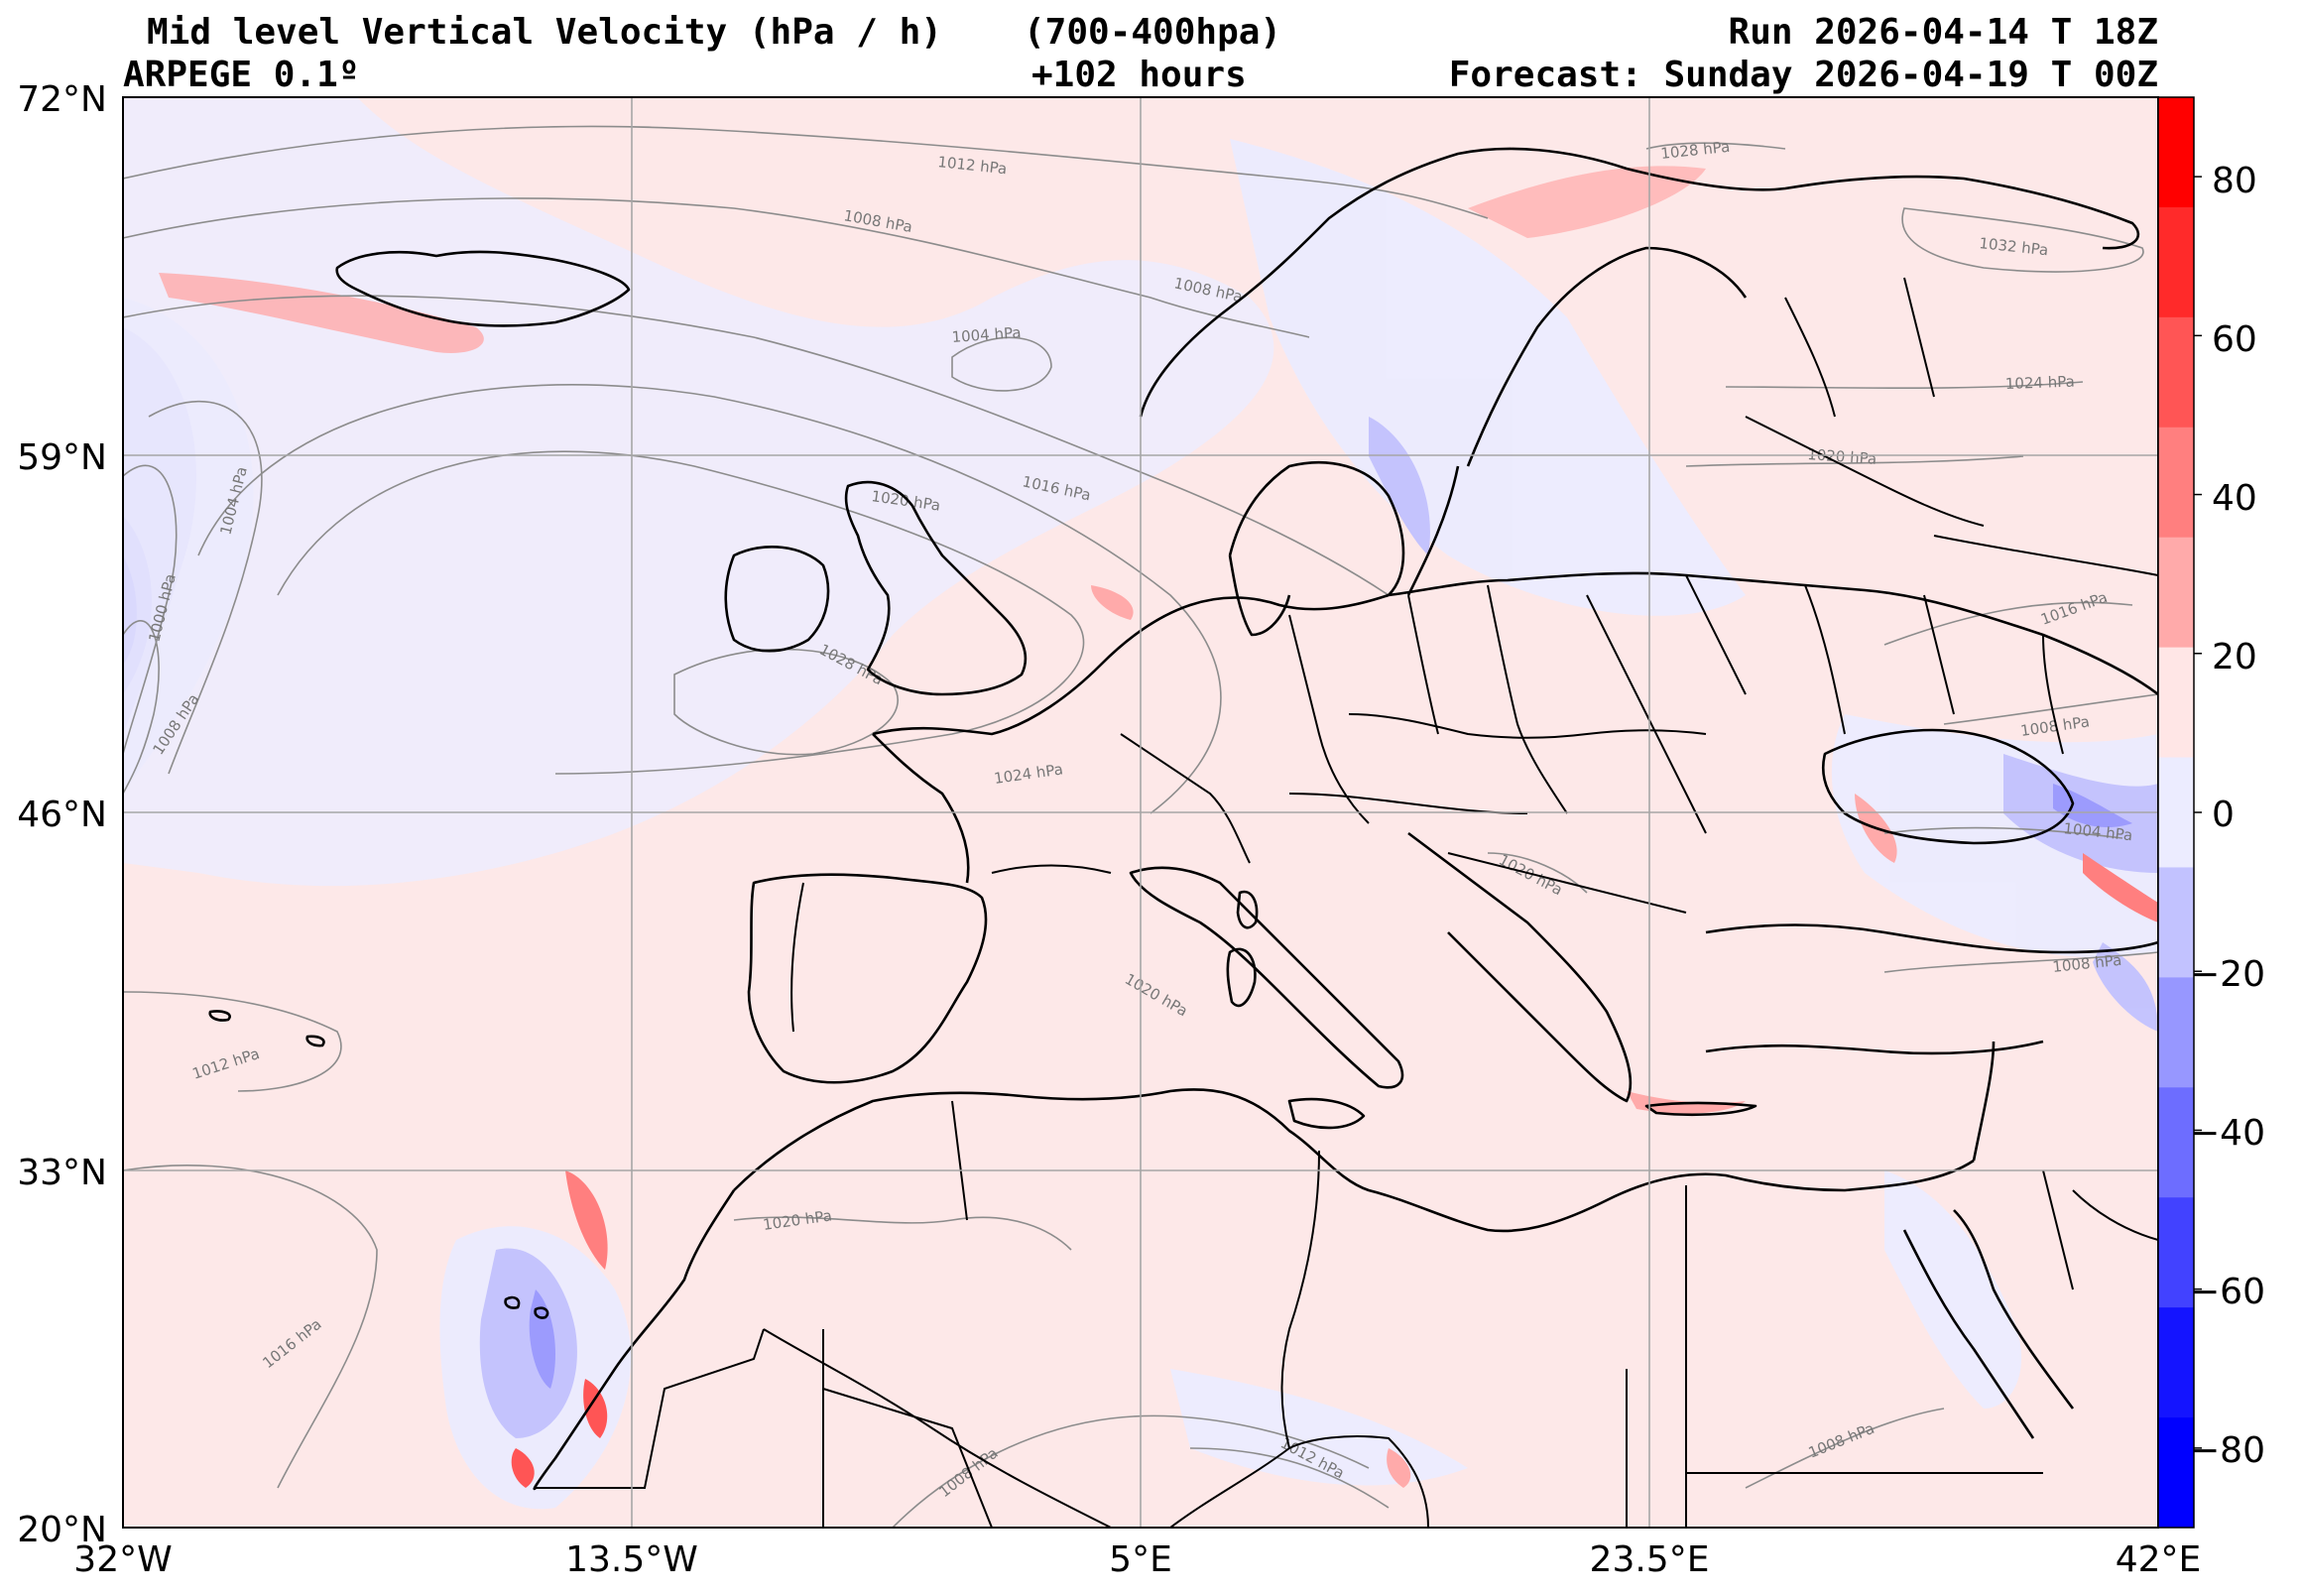 The height and width of the screenshot is (1596, 2301). I want to click on lead-time-text: +102 hours, so click(1139, 75).